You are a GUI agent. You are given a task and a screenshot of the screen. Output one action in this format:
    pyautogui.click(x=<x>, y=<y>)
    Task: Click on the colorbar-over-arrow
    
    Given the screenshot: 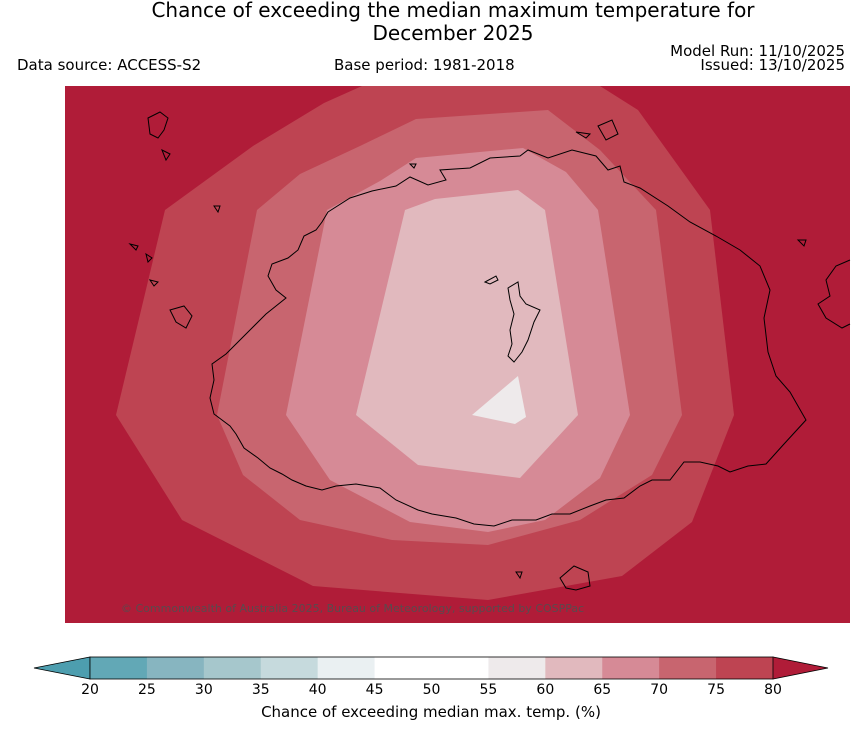 What is the action you would take?
    pyautogui.click(x=800, y=668)
    